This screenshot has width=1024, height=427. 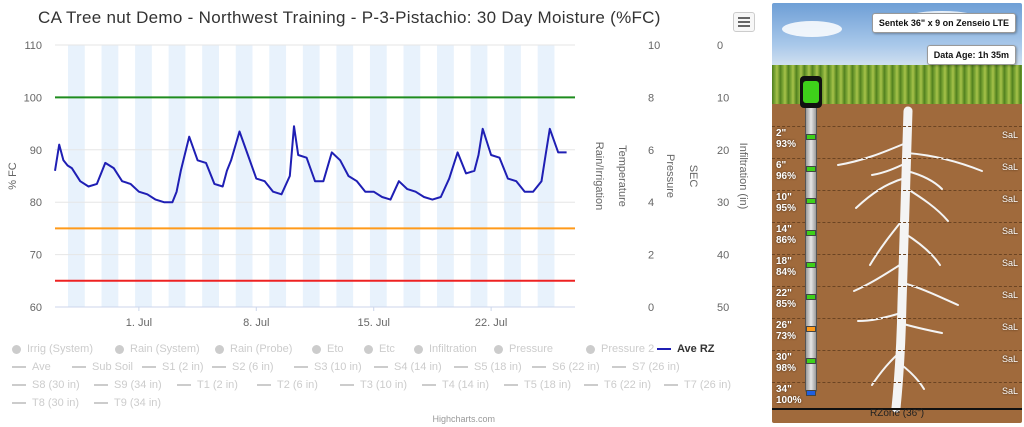 What do you see at coordinates (52, 349) in the screenshot?
I see `legend-item: Irrig (System)` at bounding box center [52, 349].